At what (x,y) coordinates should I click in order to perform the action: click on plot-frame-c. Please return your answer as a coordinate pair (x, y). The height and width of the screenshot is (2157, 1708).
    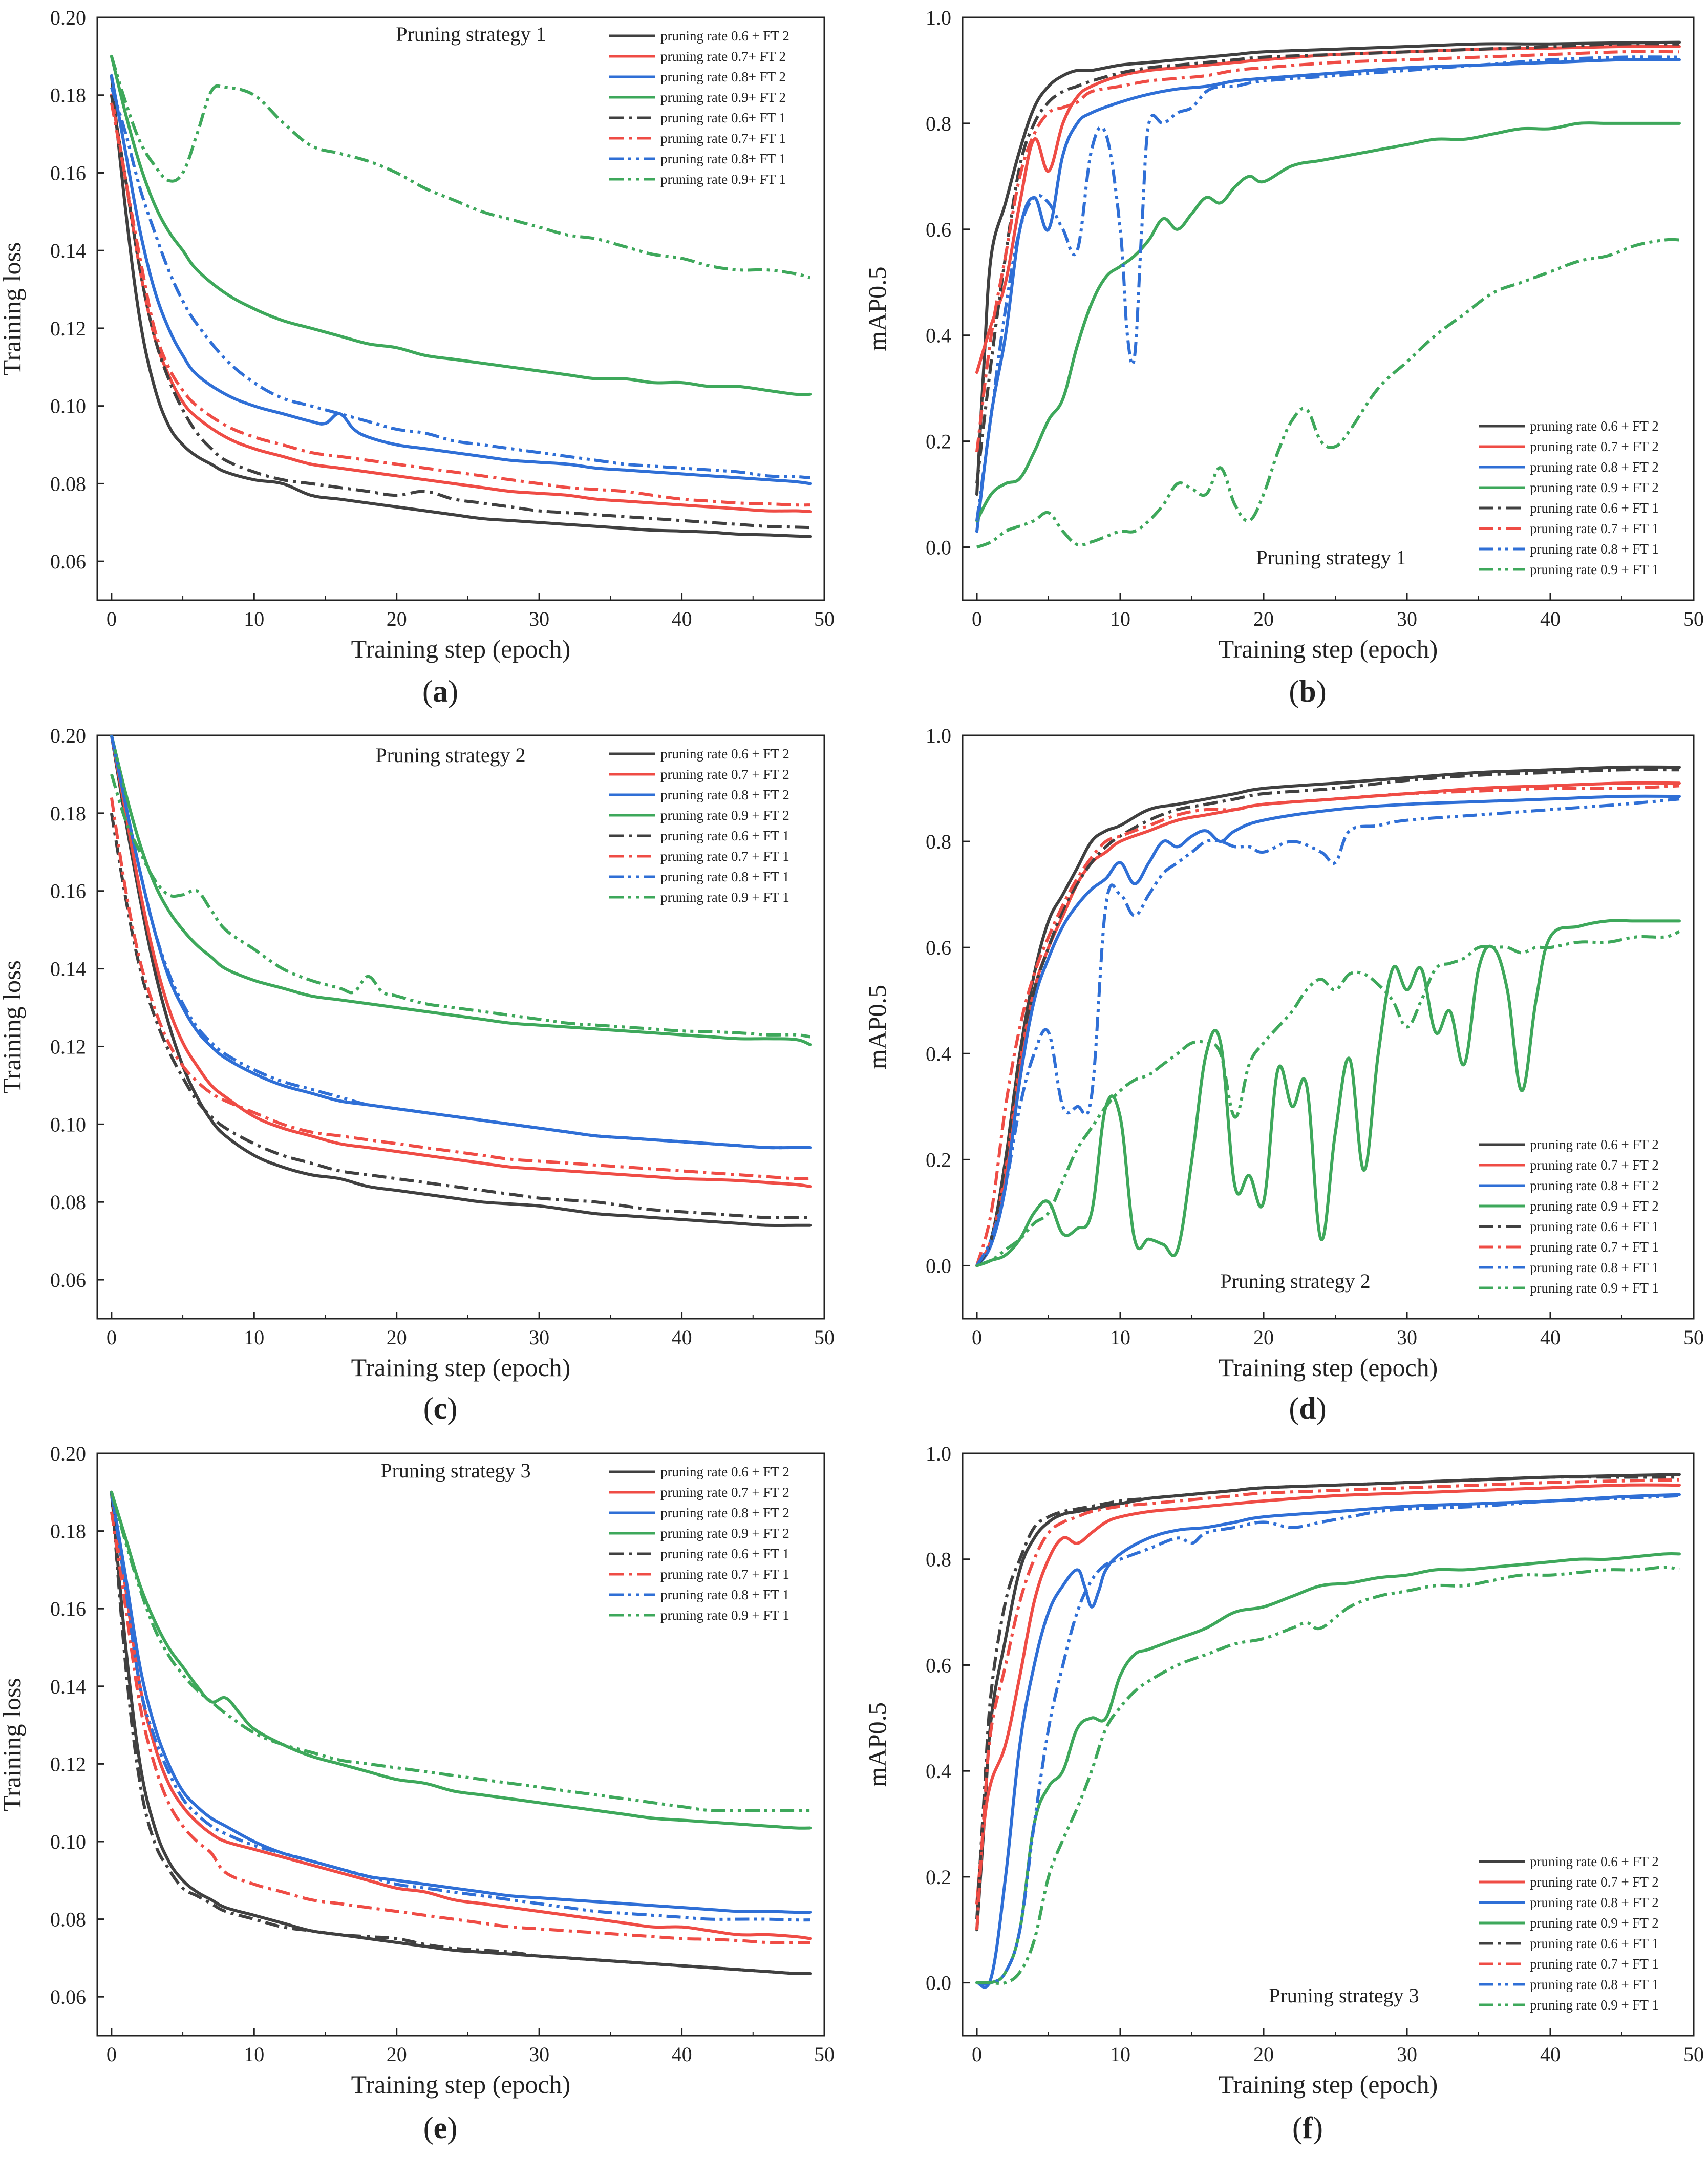
    Looking at the image, I should click on (460, 1027).